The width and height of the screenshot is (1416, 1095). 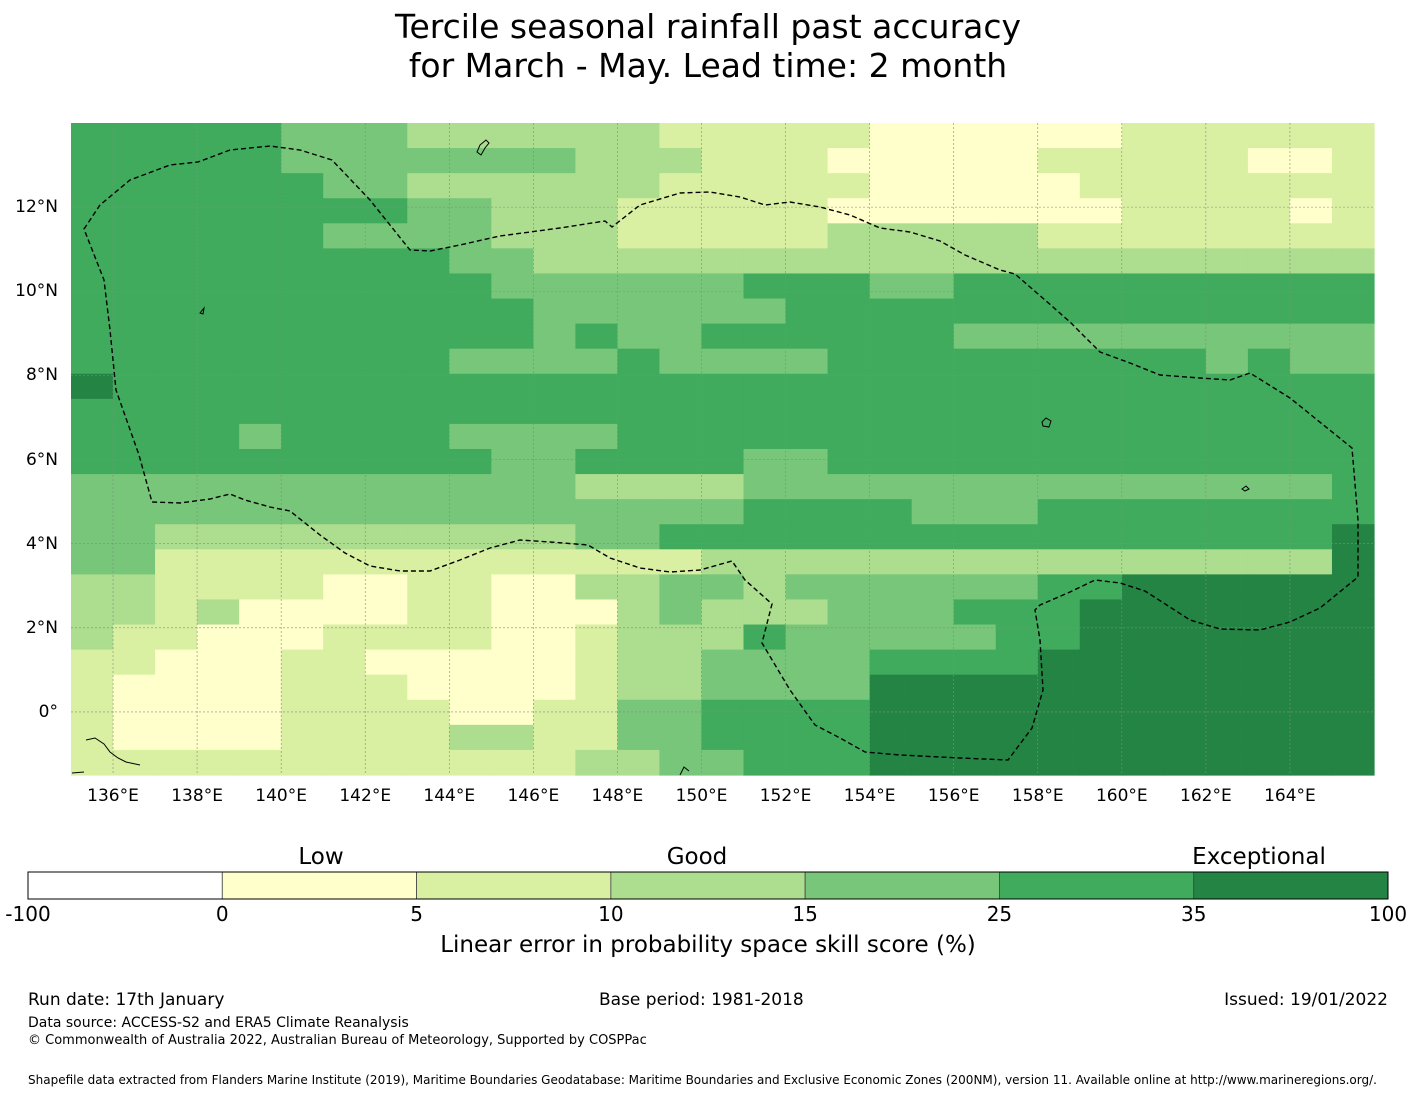 I want to click on base-period: Base period: 1981-2018, so click(x=701, y=1000).